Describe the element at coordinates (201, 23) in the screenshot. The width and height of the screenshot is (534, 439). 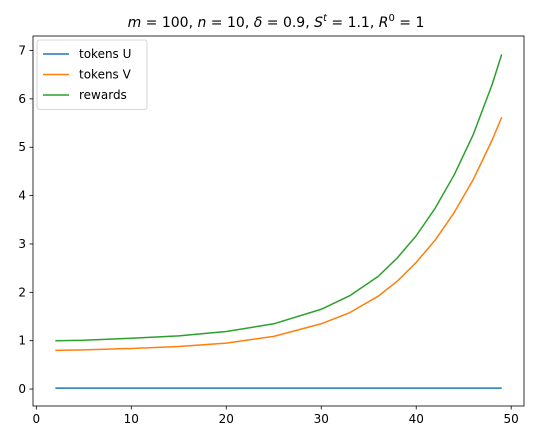
I see `title-n-symbol: n` at that location.